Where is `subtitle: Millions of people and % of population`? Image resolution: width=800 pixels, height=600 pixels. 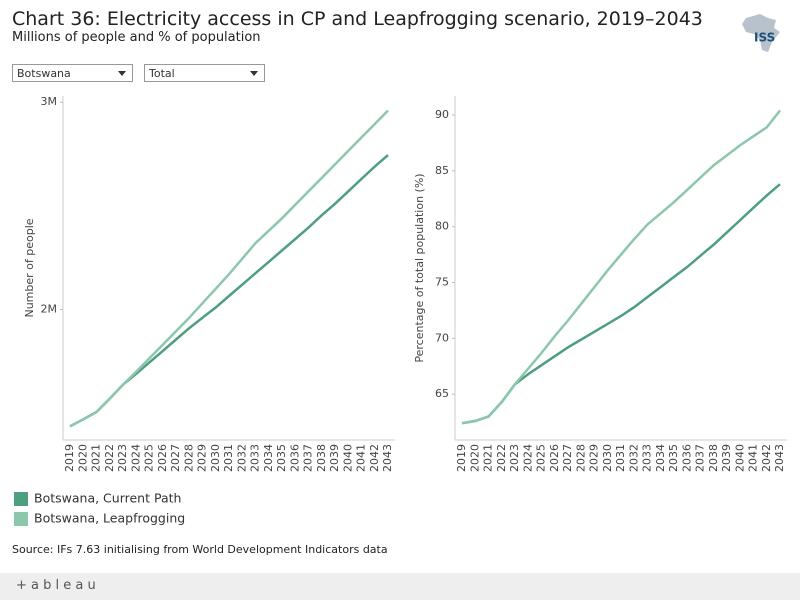
subtitle: Millions of people and % of population is located at coordinates (136, 37).